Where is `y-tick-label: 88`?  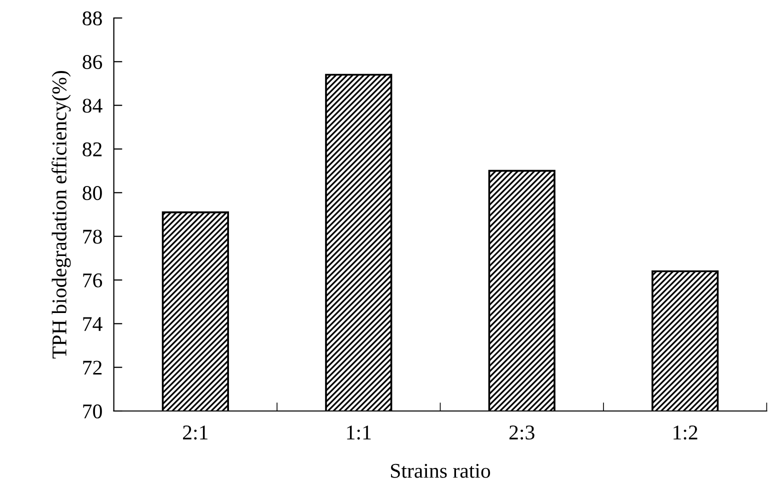 y-tick-label: 88 is located at coordinates (92, 18).